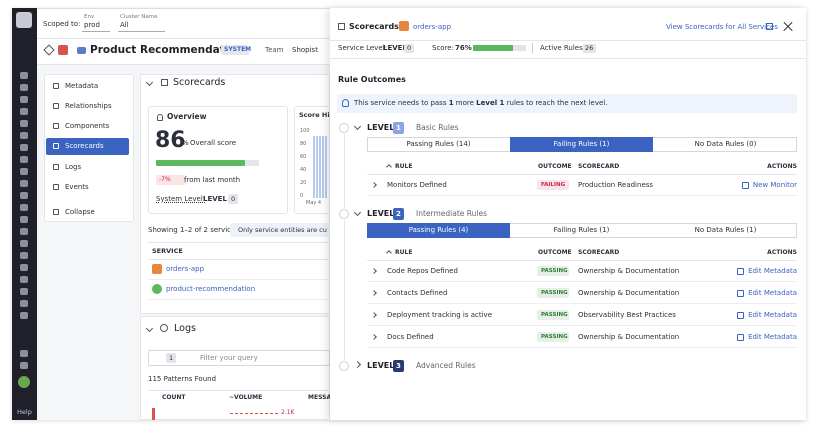 This screenshot has height=439, width=821. I want to click on tab: No Data Rules (0), so click(725, 144).